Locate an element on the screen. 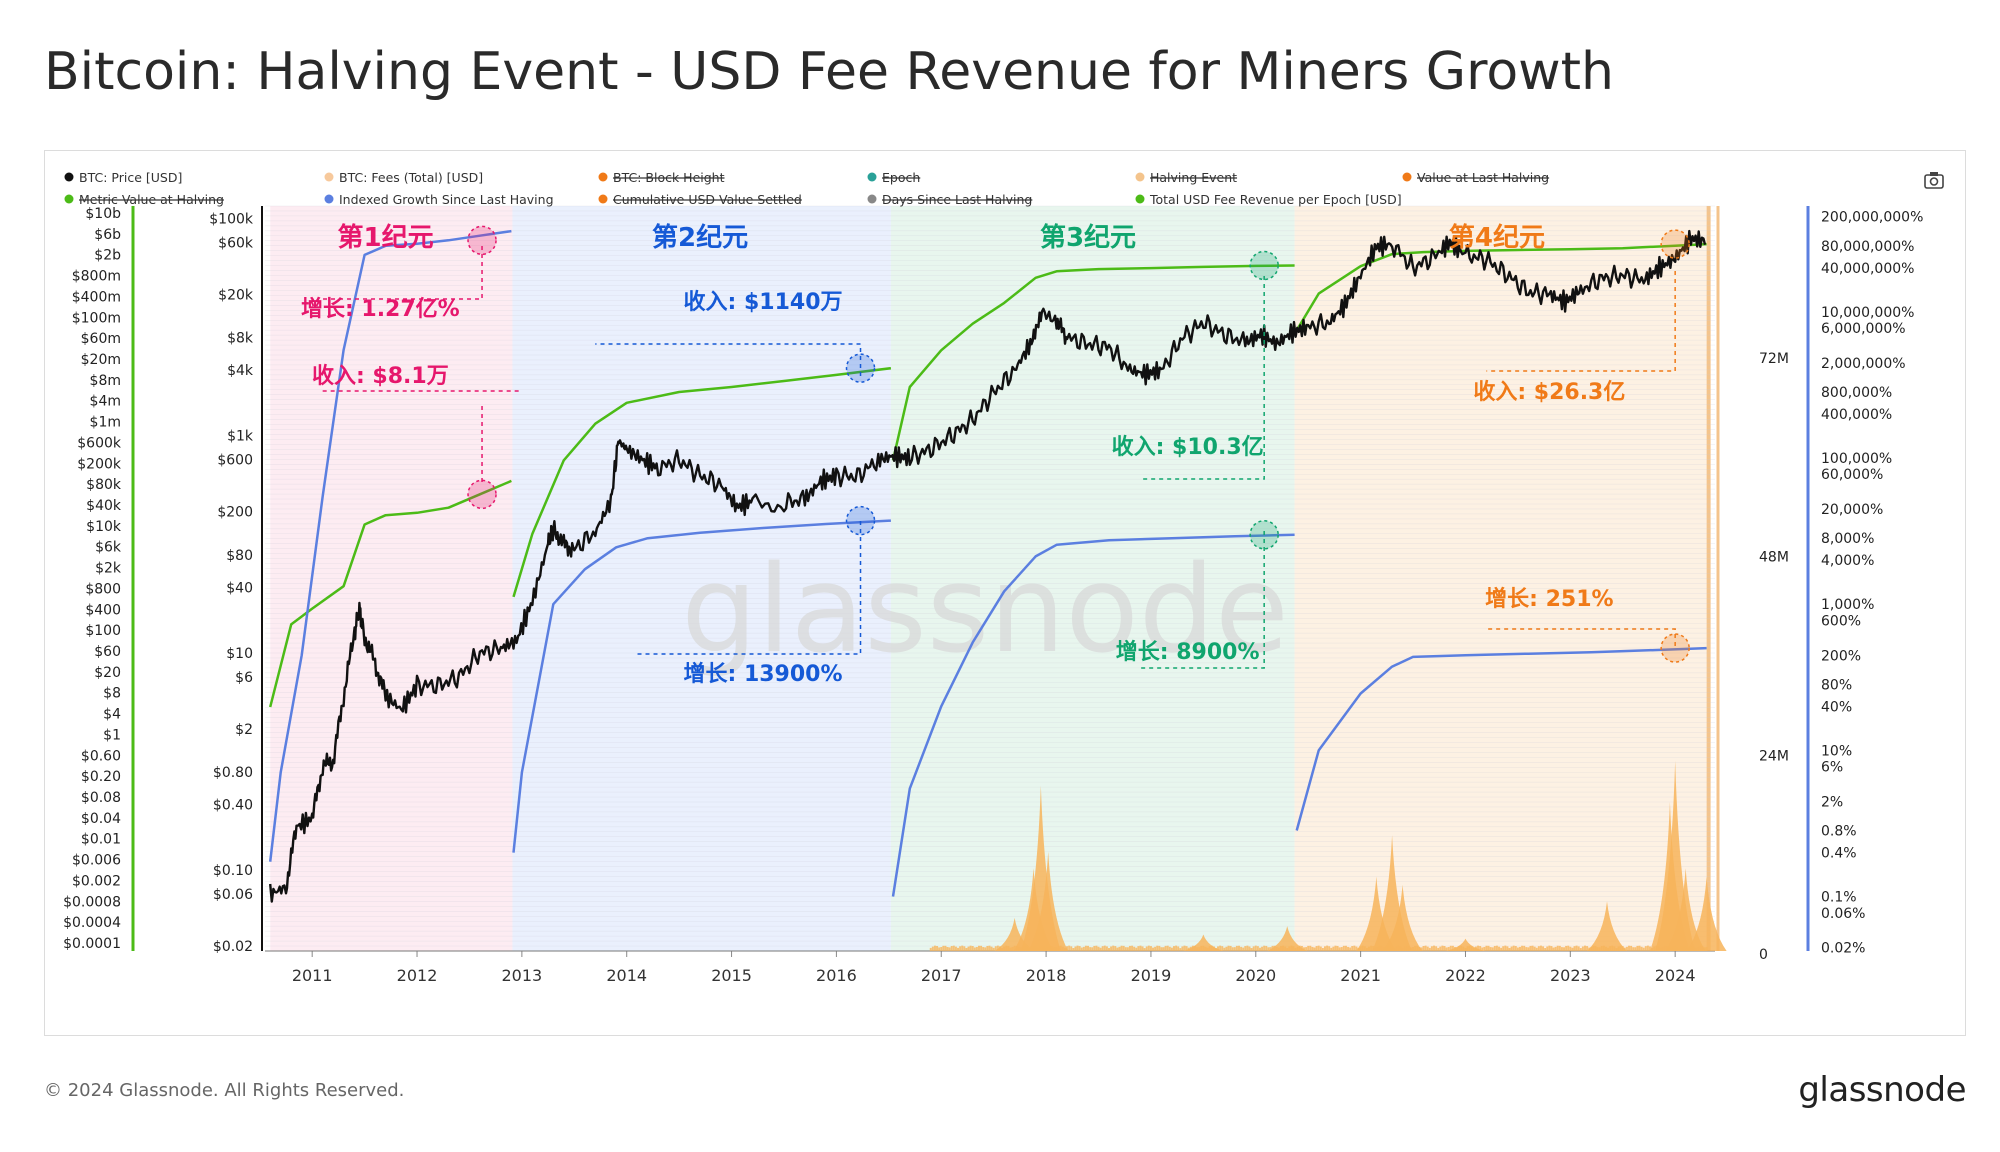 This screenshot has width=2000, height=1152. axis-right-growth-label: 80% is located at coordinates (1836, 685).